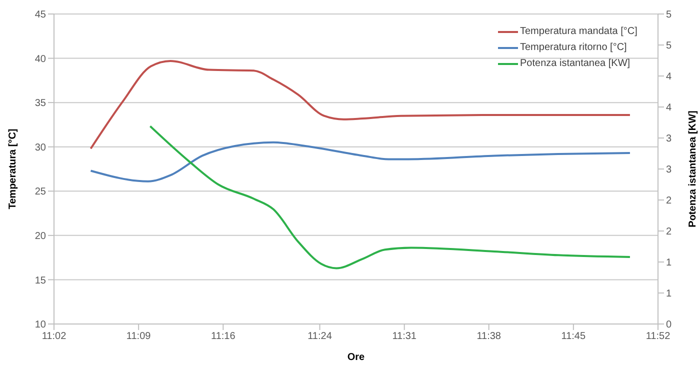  I want to click on y-tick-label: 15, so click(40, 280).